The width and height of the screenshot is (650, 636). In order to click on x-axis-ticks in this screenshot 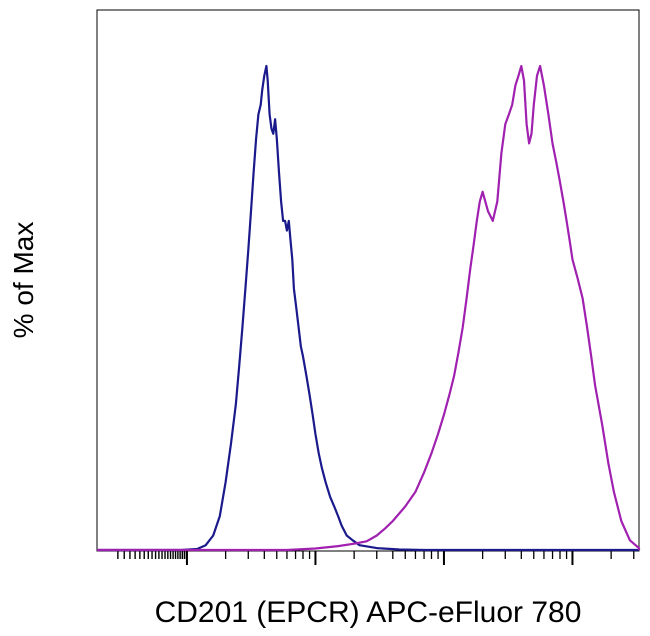, I will do `click(376, 558)`.